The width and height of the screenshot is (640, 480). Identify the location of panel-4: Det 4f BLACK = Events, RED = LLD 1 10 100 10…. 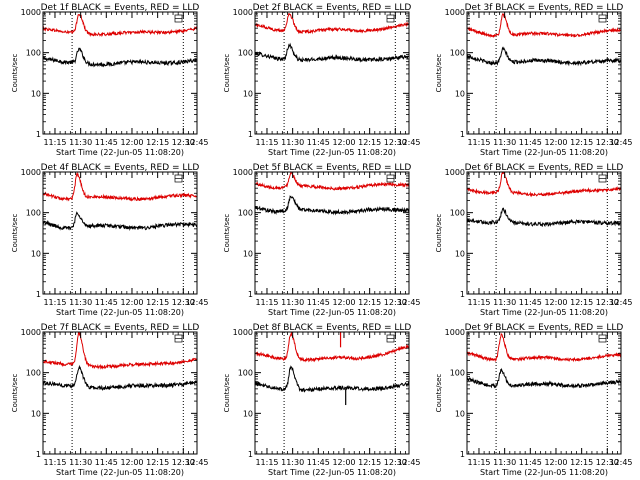
(110, 240).